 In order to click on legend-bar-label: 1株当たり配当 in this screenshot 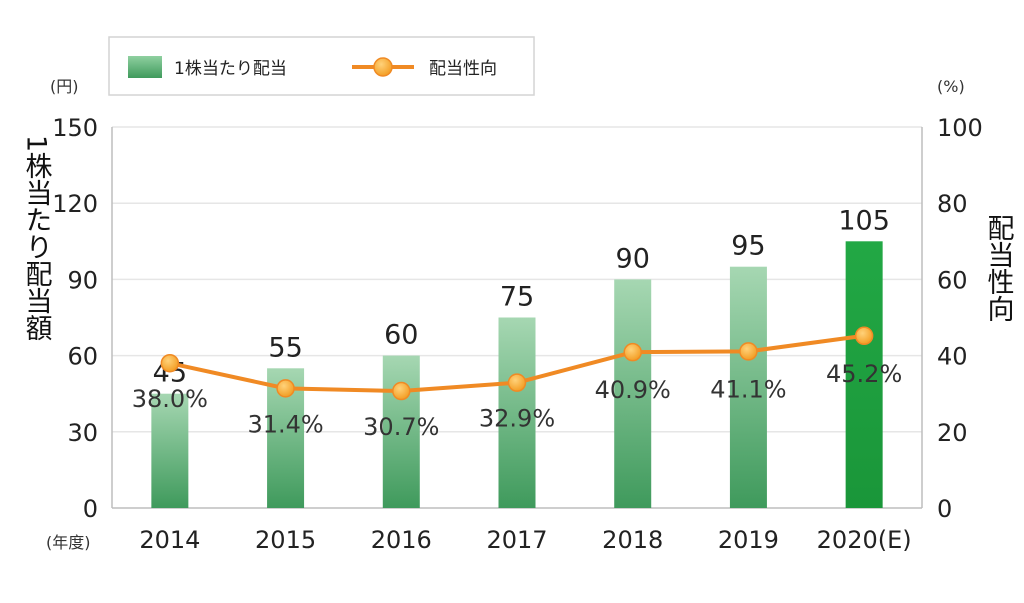, I will do `click(230, 69)`.